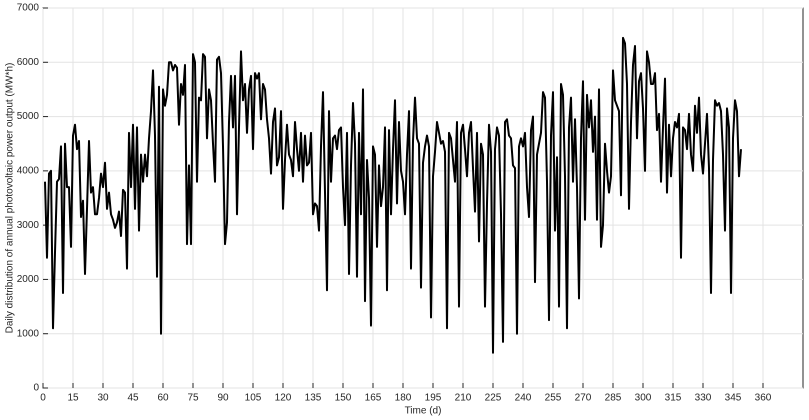 The height and width of the screenshot is (420, 809). Describe the element at coordinates (423, 411) in the screenshot. I see `x-axis-label: Time (d)` at that location.